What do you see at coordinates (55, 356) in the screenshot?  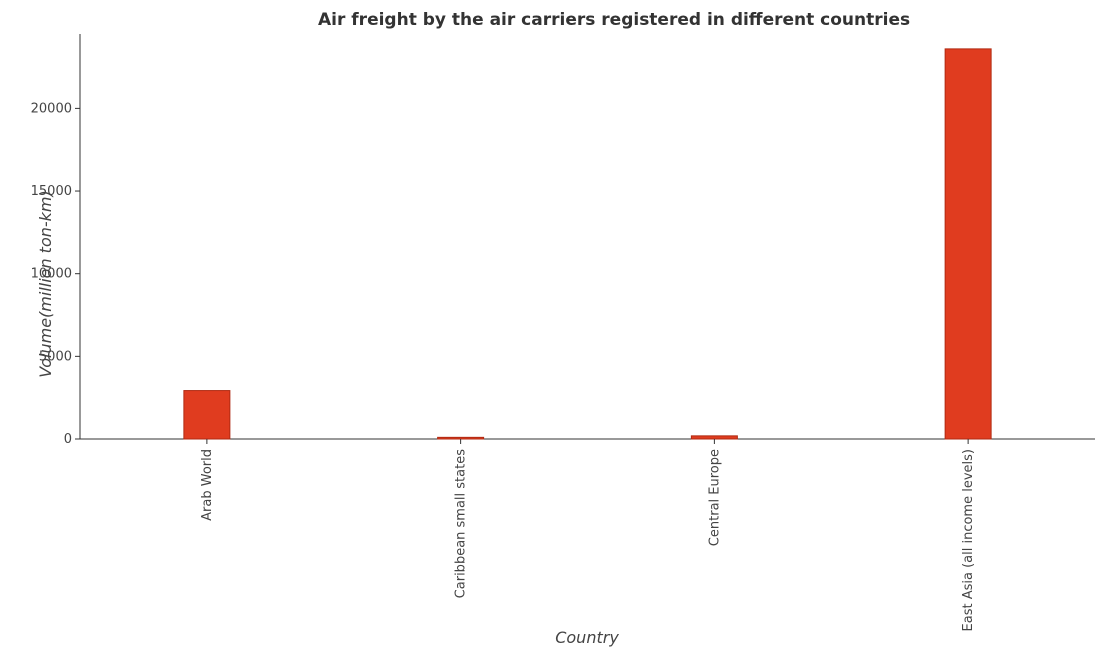 I see `y-tick-label: 5000` at bounding box center [55, 356].